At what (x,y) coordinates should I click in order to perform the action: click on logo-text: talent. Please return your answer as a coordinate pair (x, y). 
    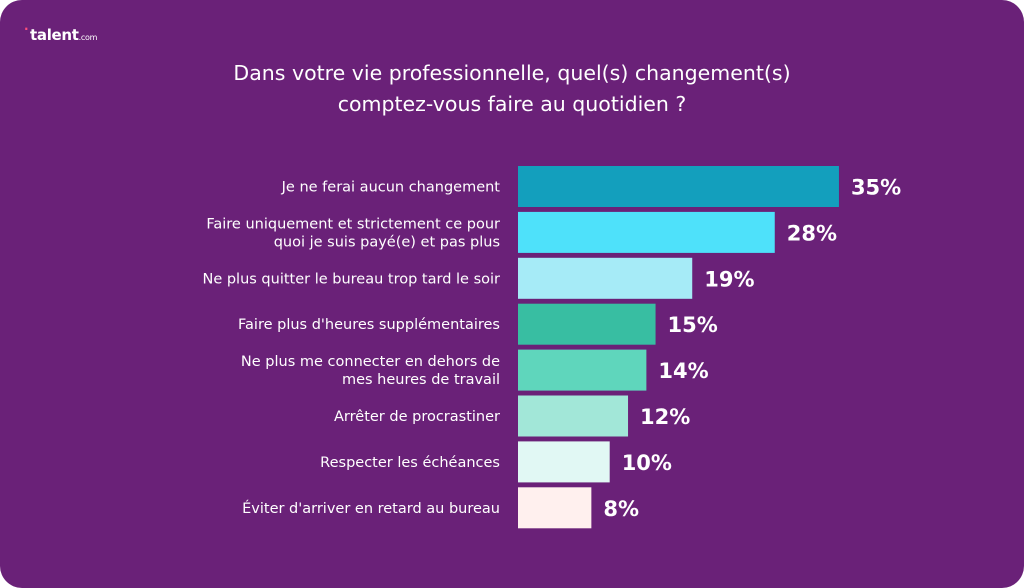
    Looking at the image, I should click on (54, 35).